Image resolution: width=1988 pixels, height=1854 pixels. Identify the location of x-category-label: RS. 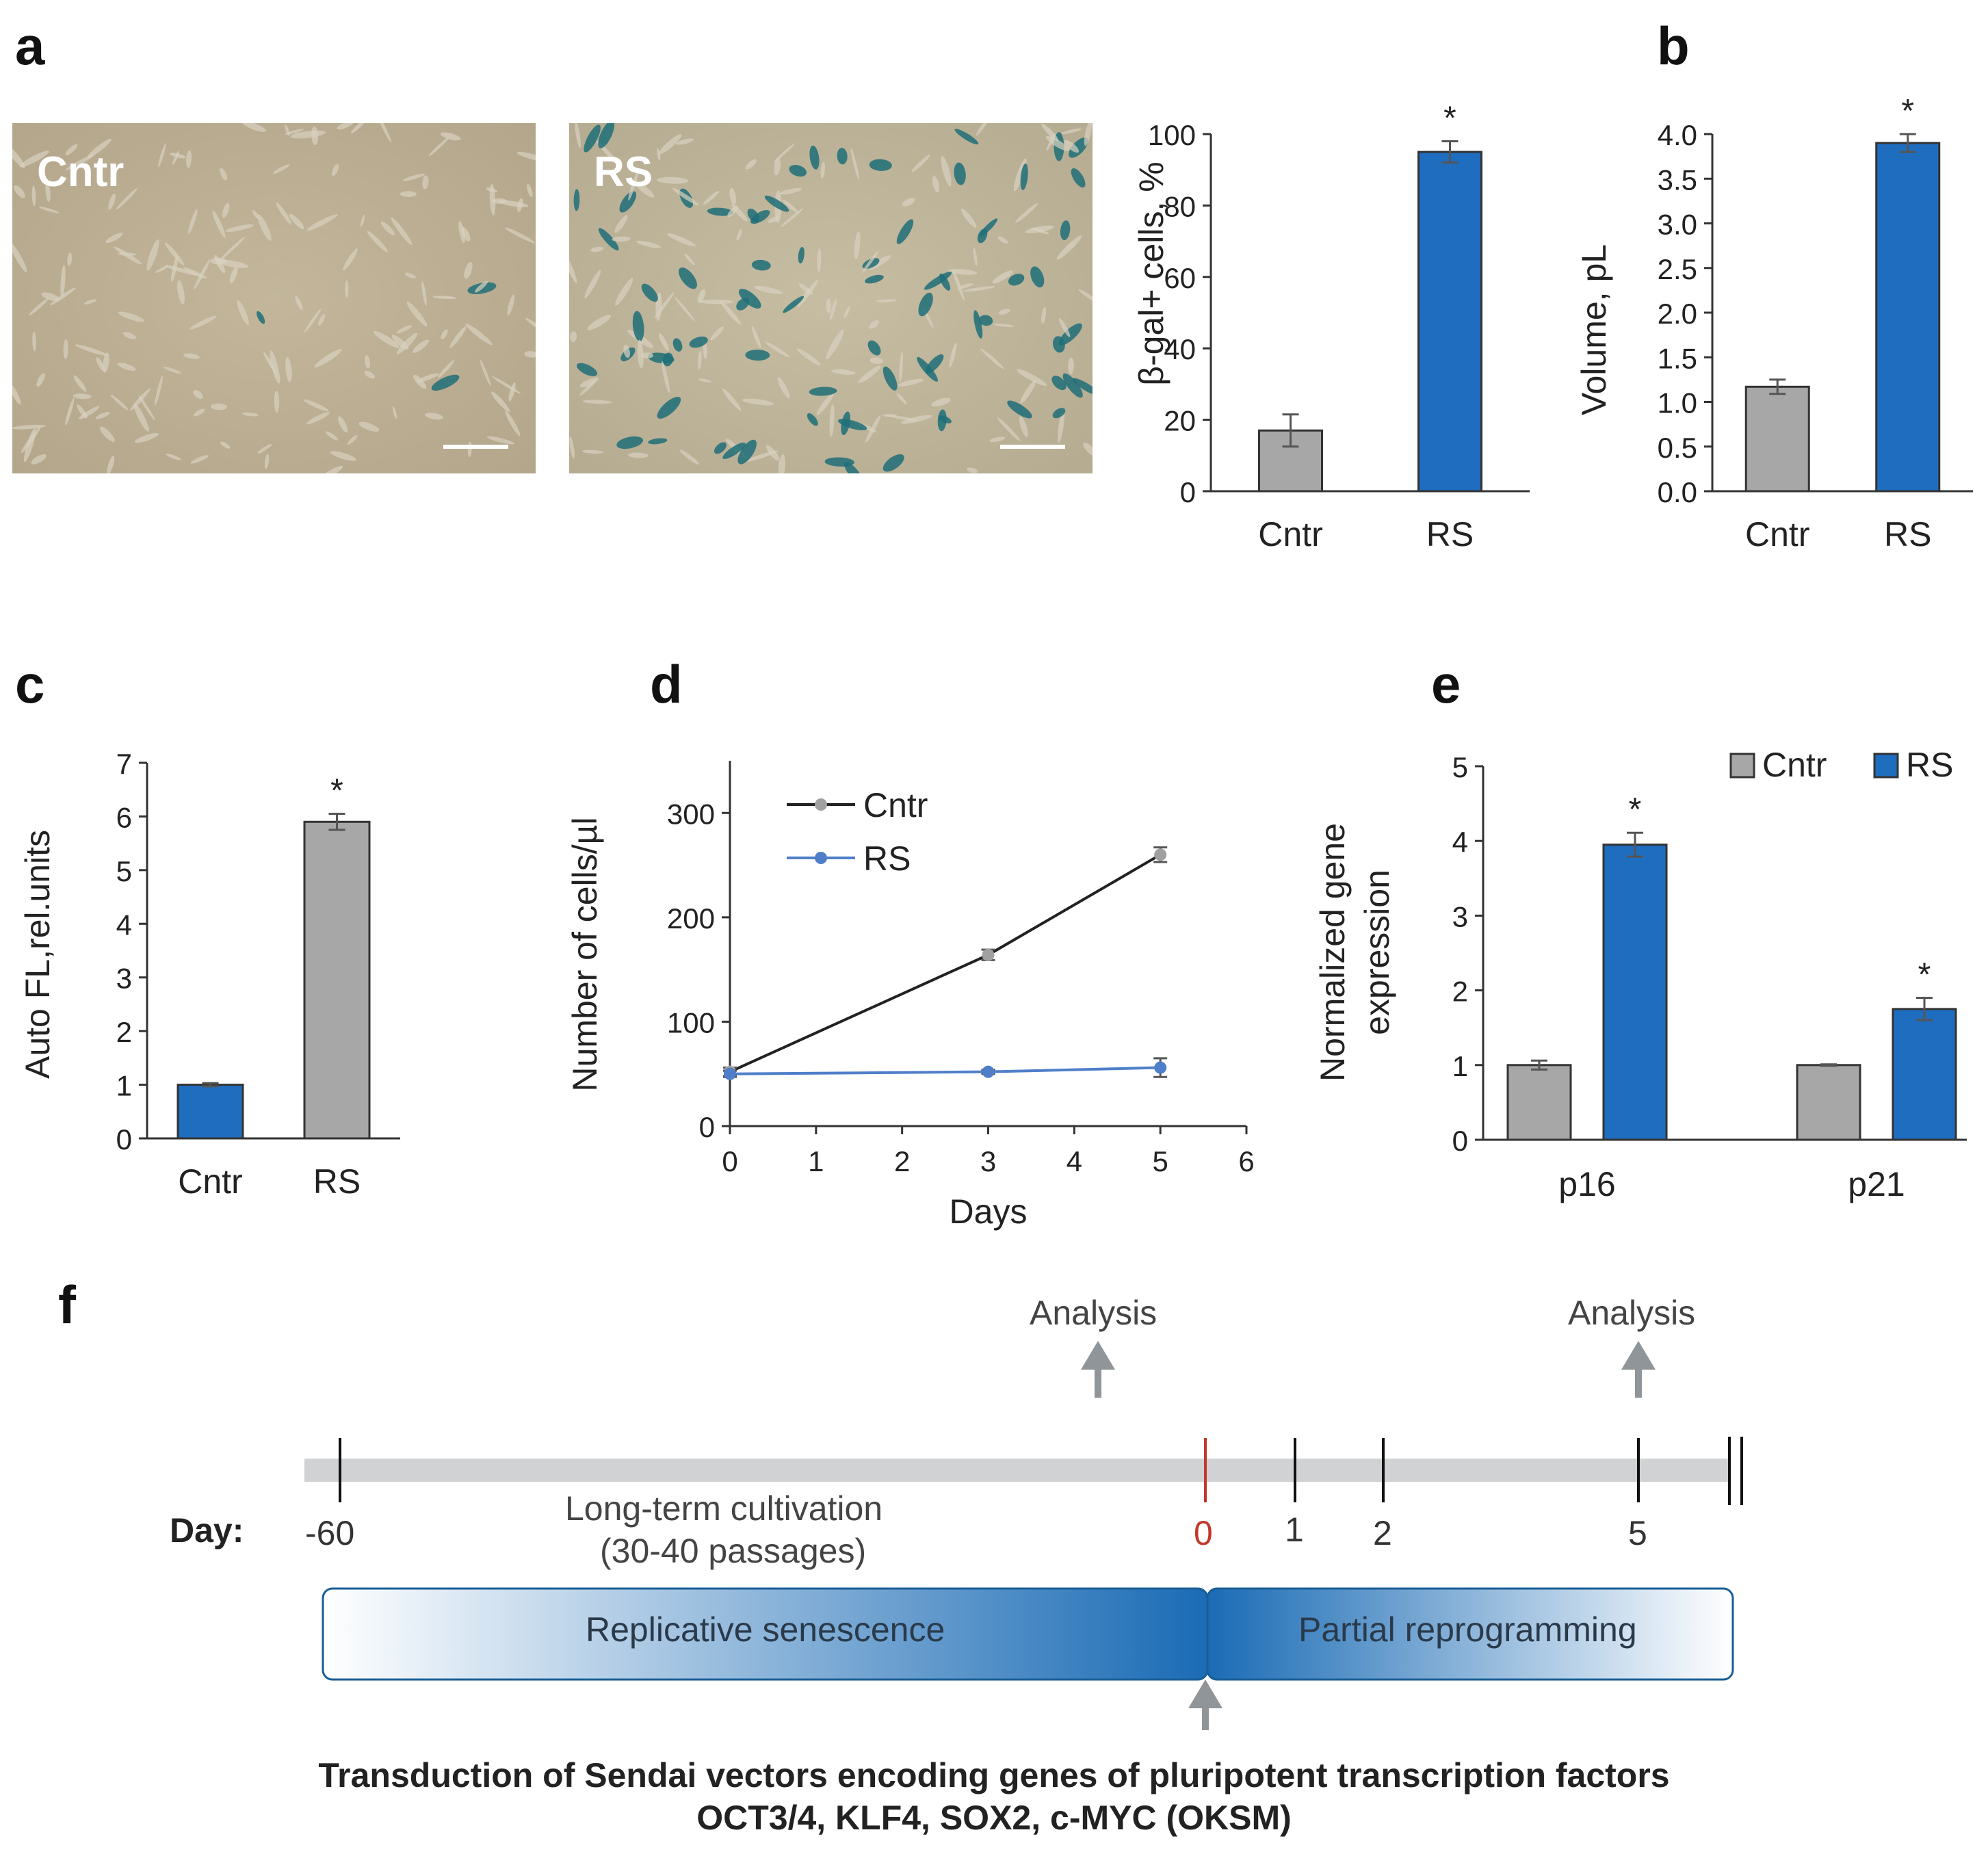
(1450, 534).